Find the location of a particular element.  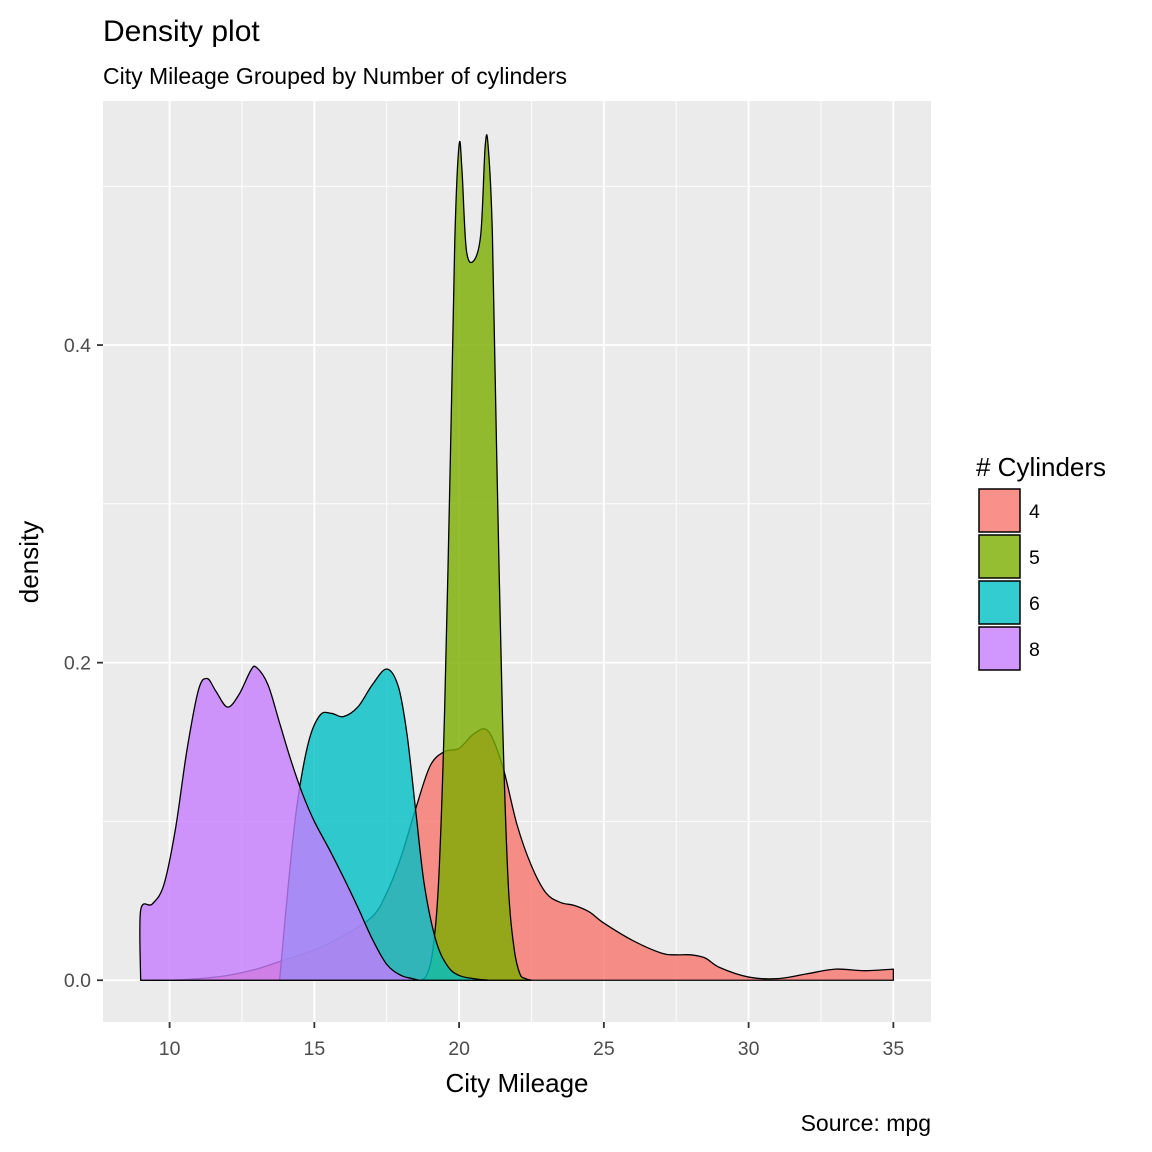

y-tick-label: 0.4 is located at coordinates (77, 346).